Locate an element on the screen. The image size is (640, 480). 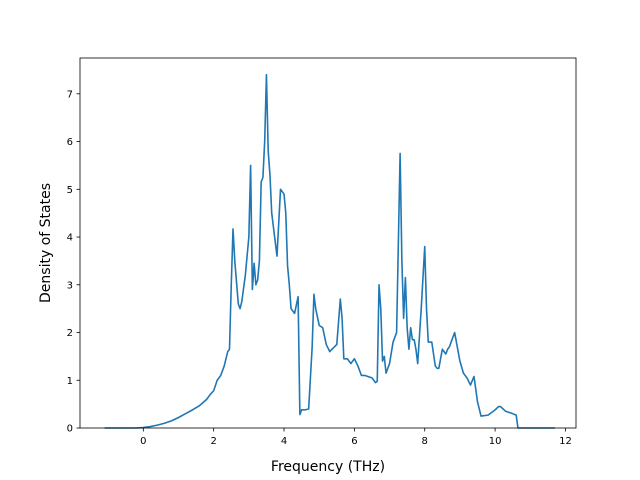
x-tick-label: 4 is located at coordinates (284, 441).